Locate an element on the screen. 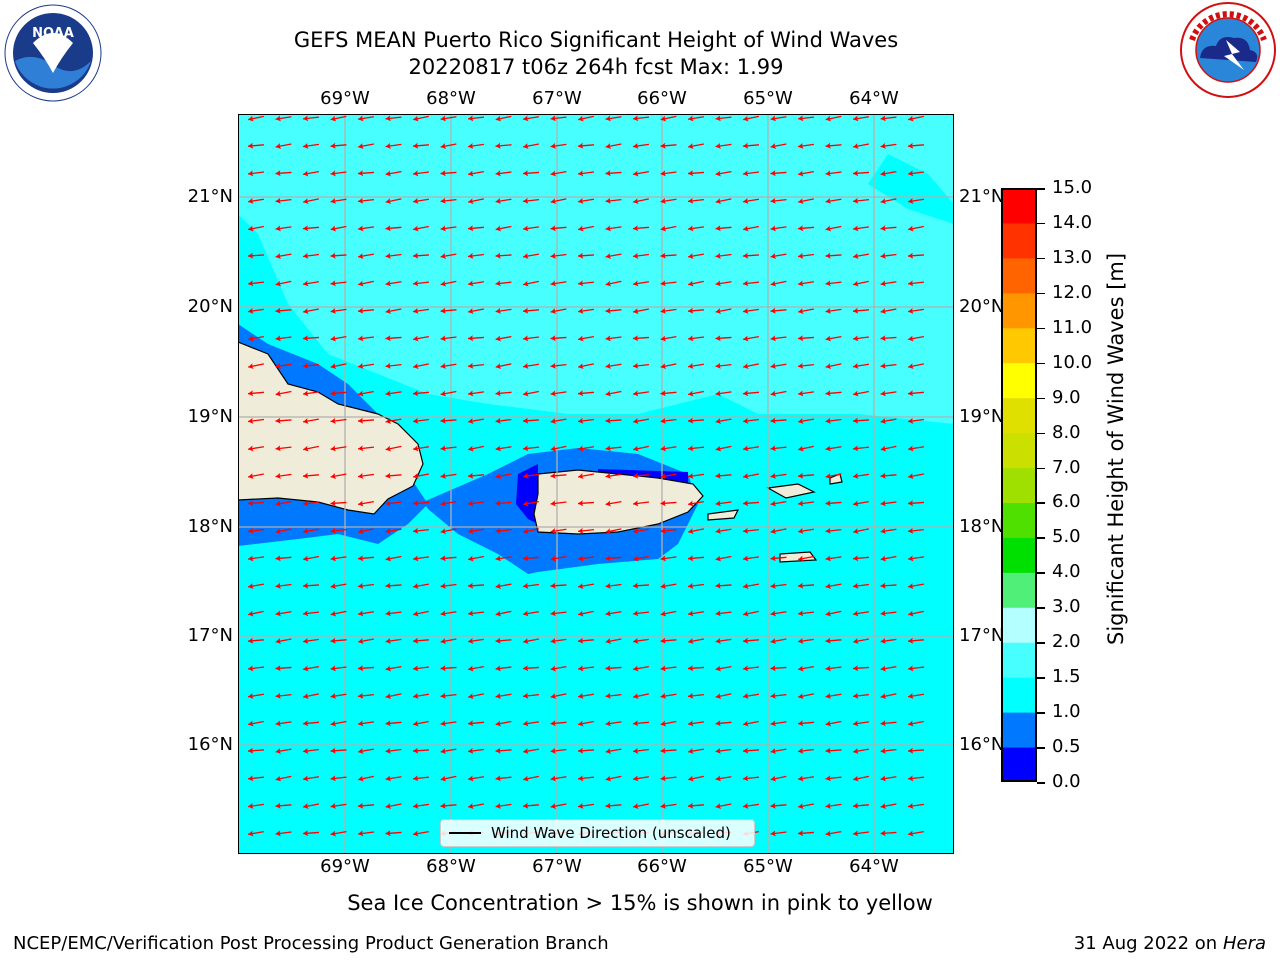  latitude-label-right: 16°N is located at coordinates (982, 744).